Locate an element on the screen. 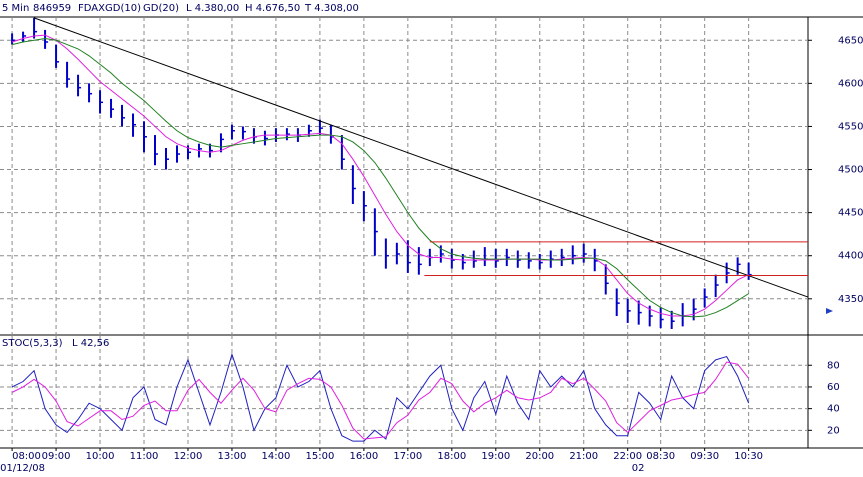  x-tick-label: 13:00 is located at coordinates (232, 456).